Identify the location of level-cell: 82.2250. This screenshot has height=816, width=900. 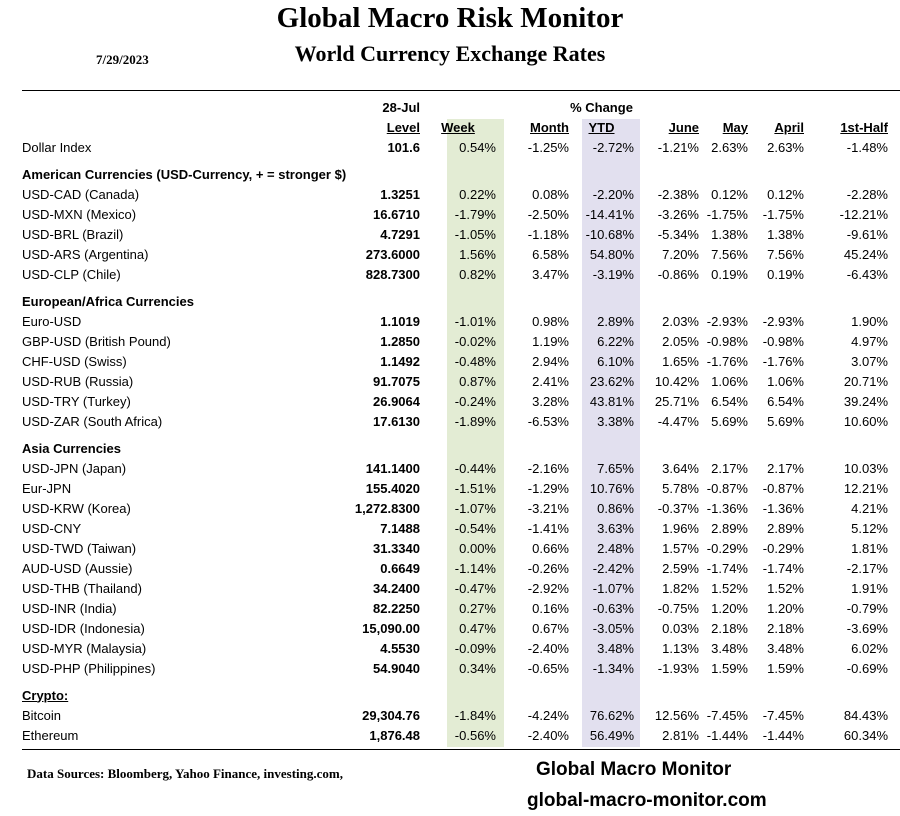
(396, 608).